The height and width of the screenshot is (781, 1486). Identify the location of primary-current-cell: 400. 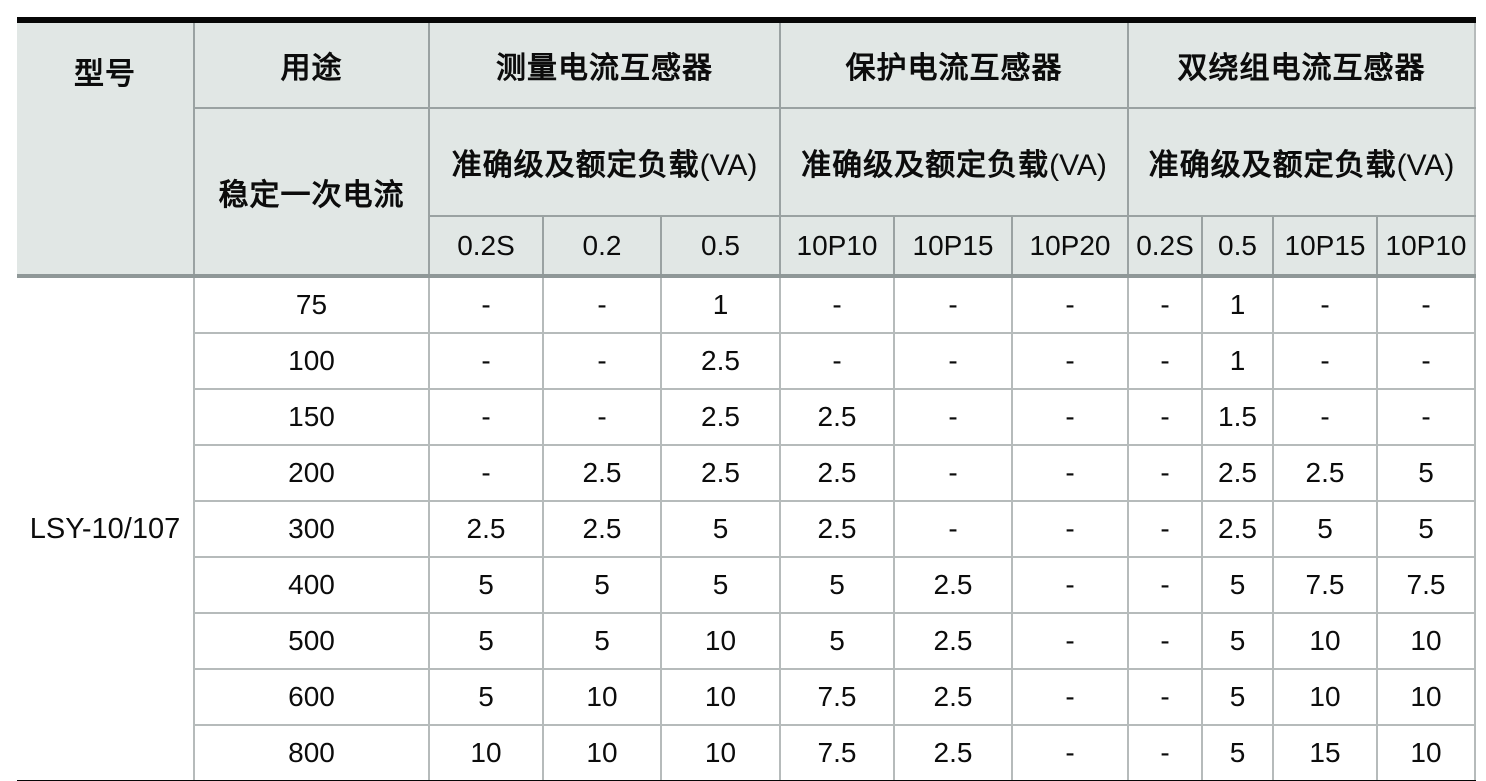
(311, 585).